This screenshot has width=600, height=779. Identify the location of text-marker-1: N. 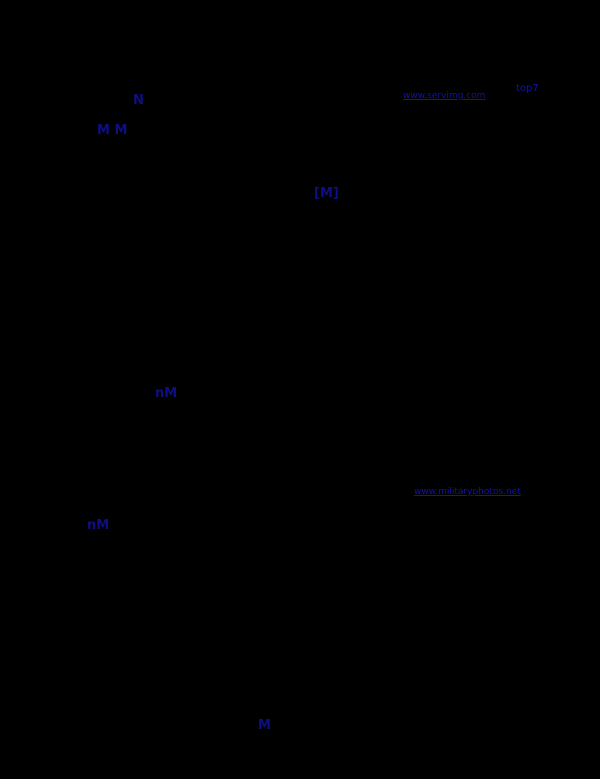
(138, 100).